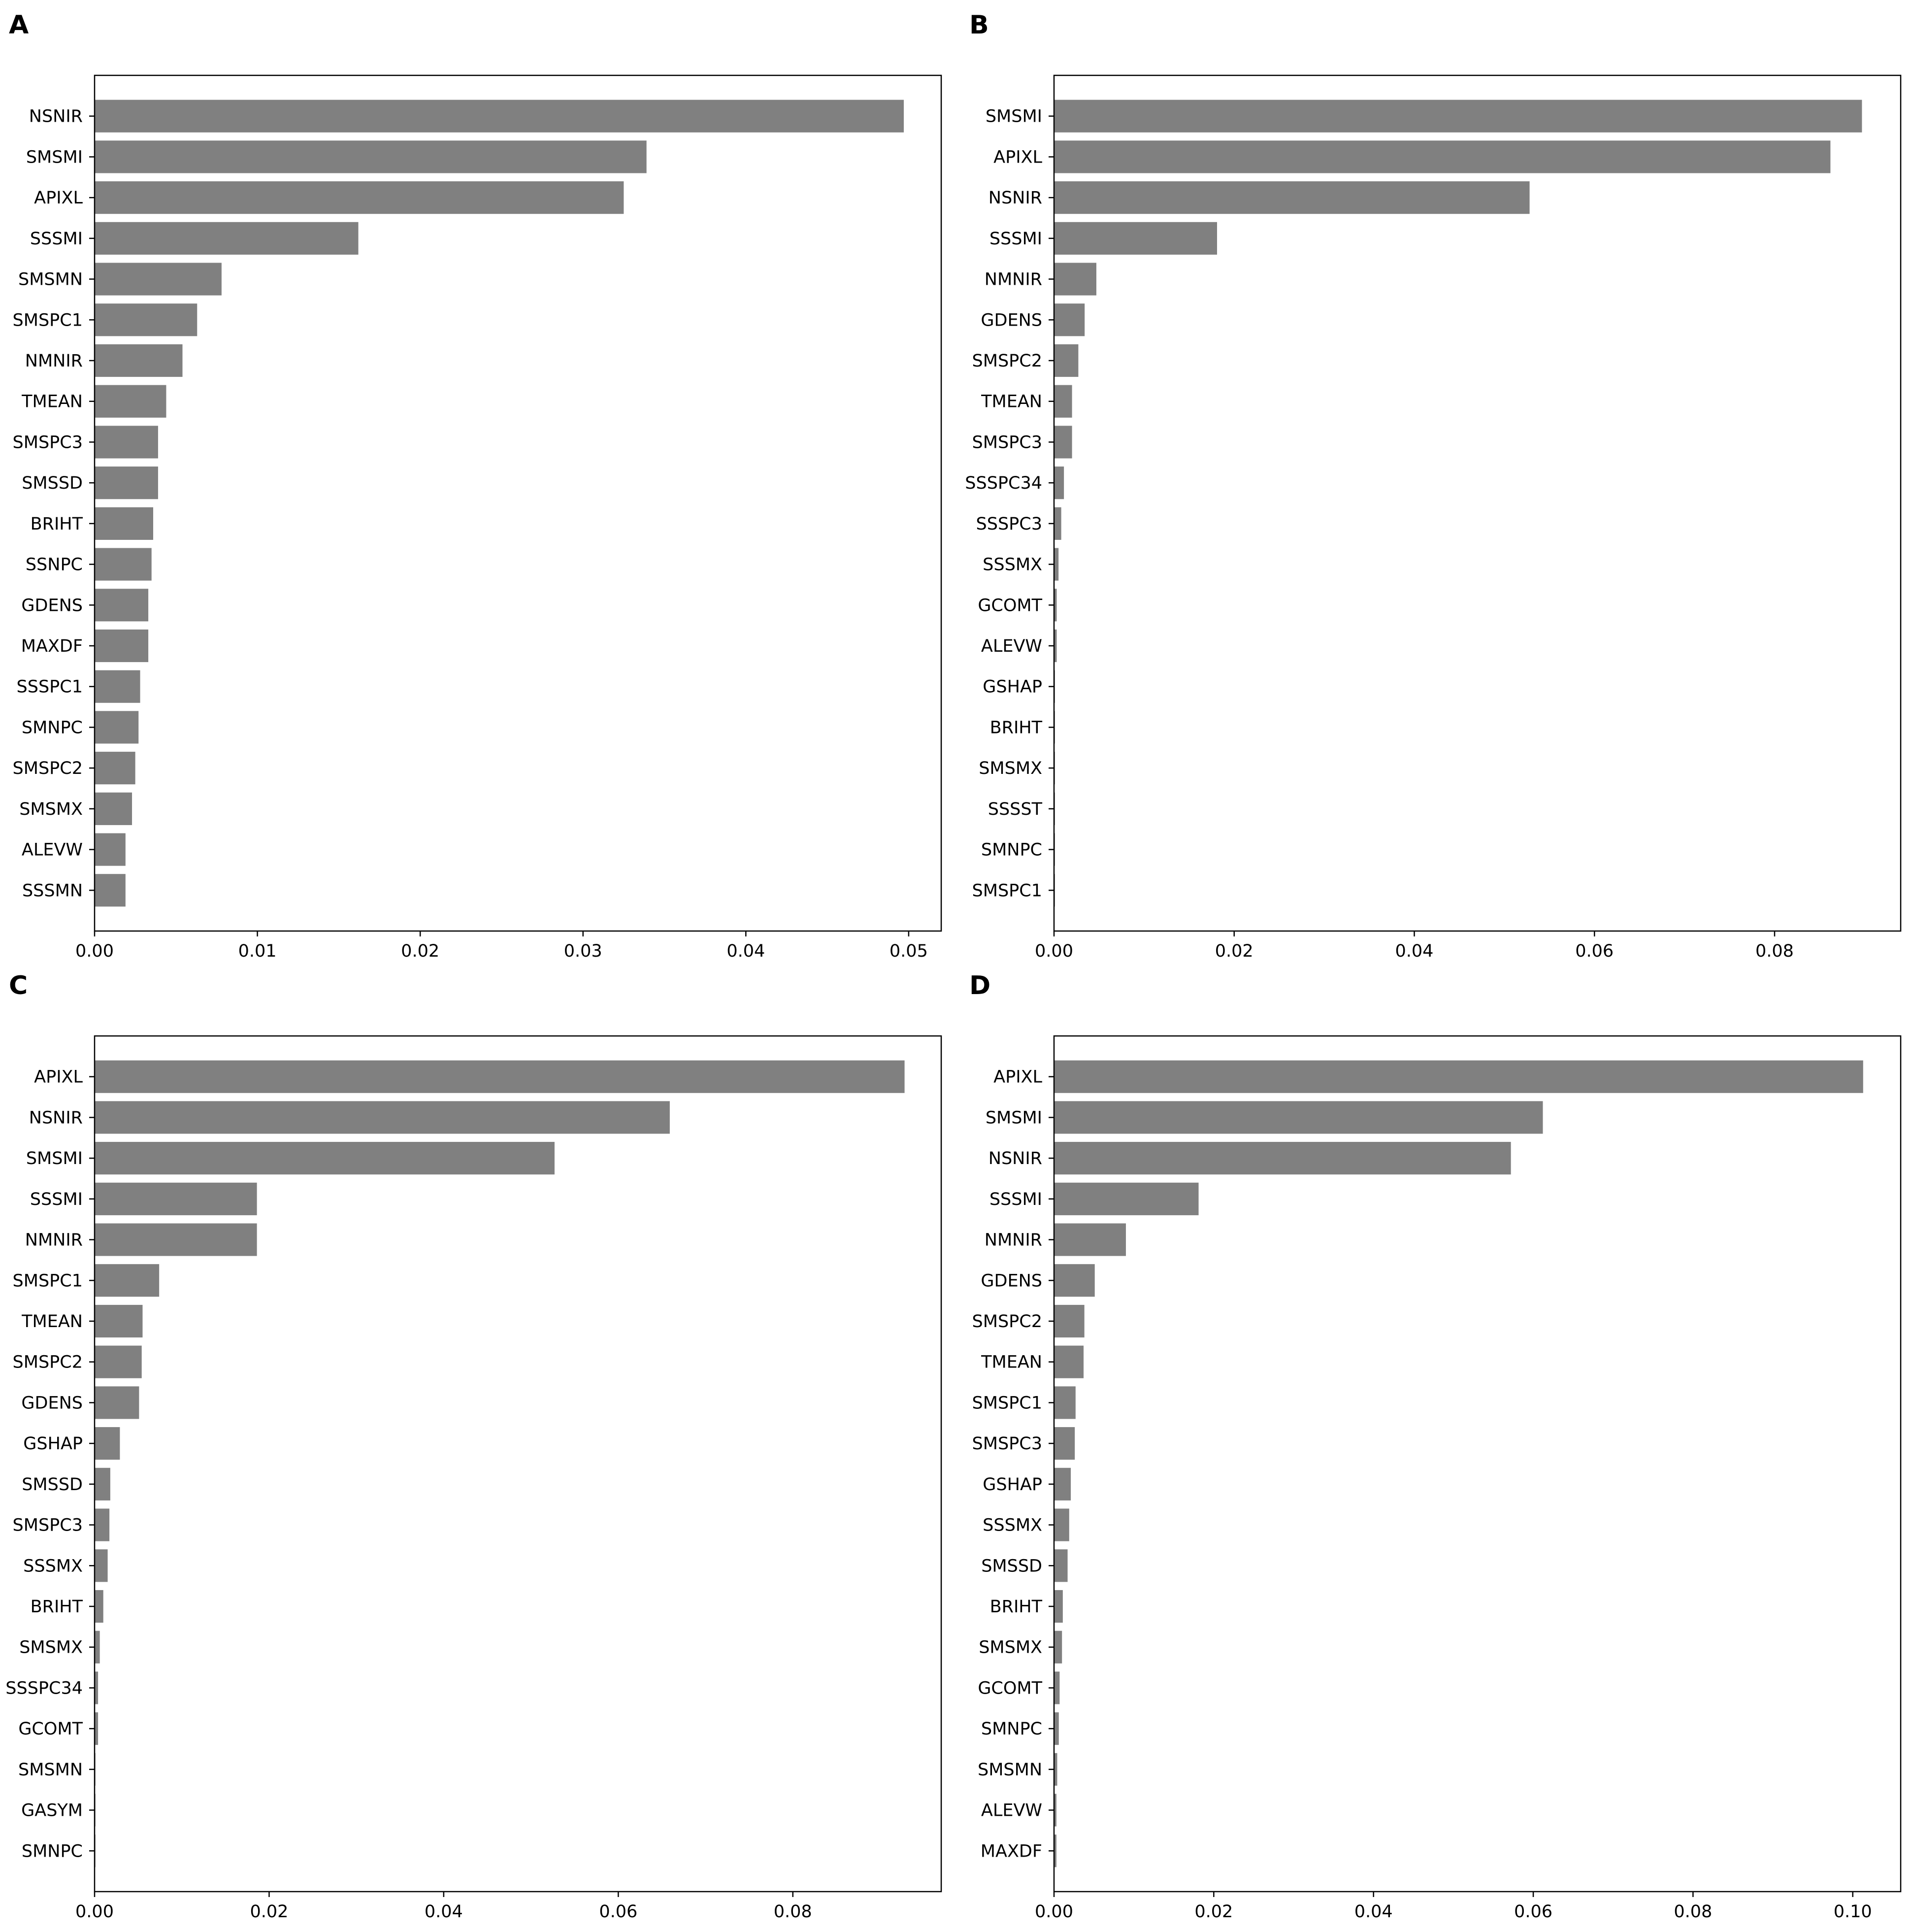  I want to click on x-tick-label: 0.10, so click(1853, 1912).